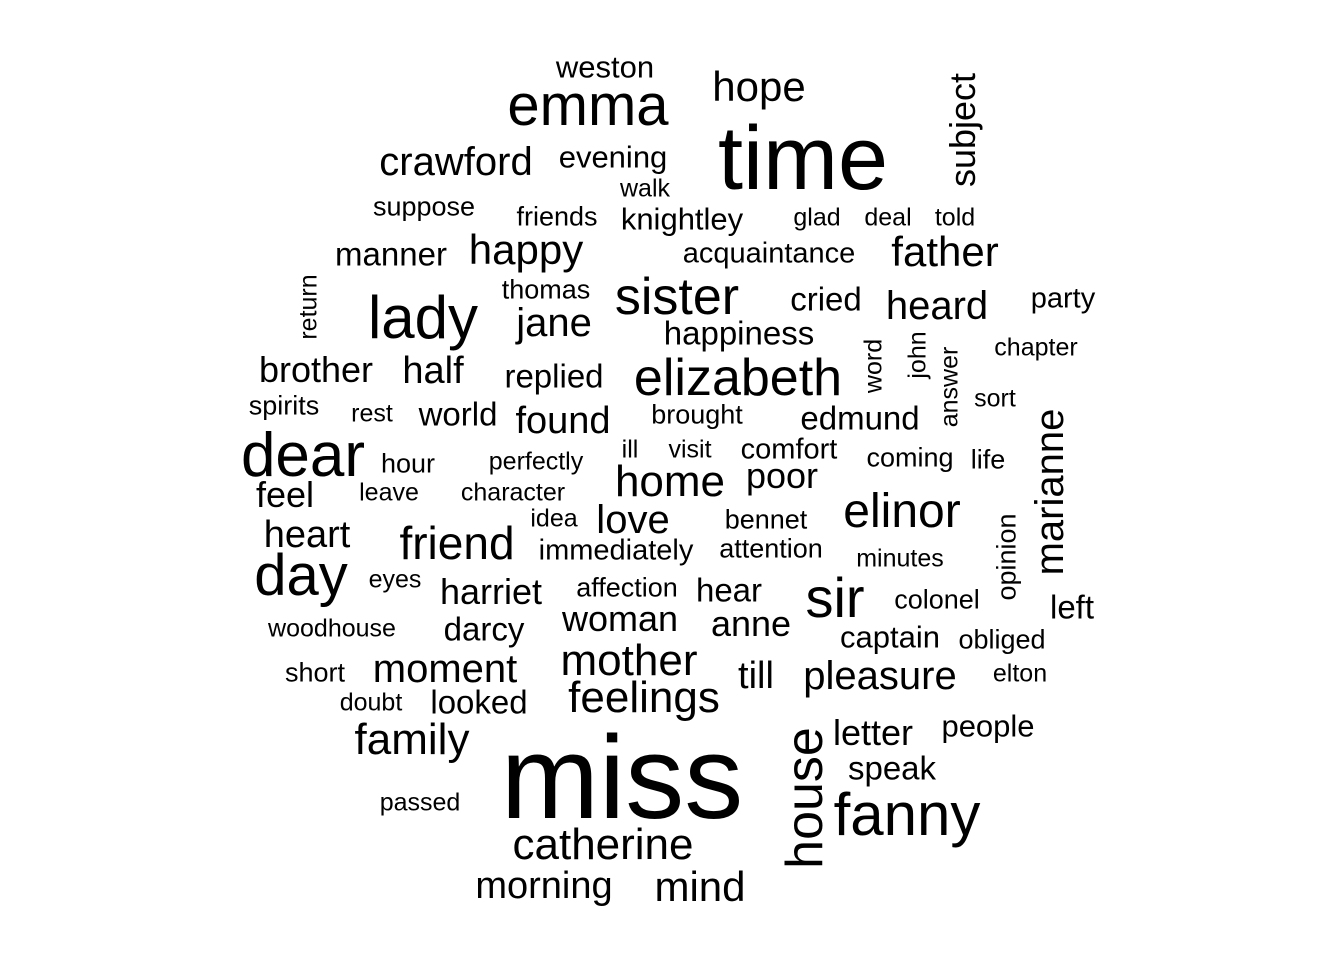  What do you see at coordinates (805, 798) in the screenshot?
I see `word-house: house` at bounding box center [805, 798].